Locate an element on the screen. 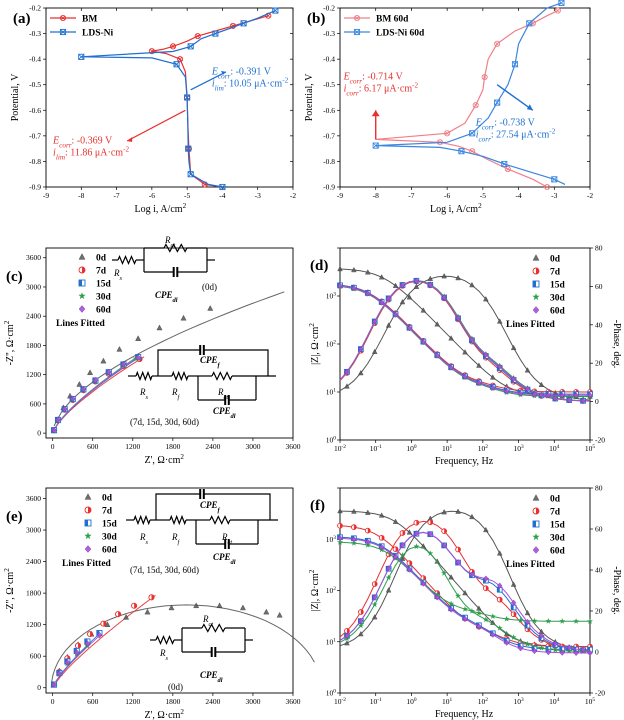  panel-c-ytick-label: 1200 is located at coordinates (33, 374).